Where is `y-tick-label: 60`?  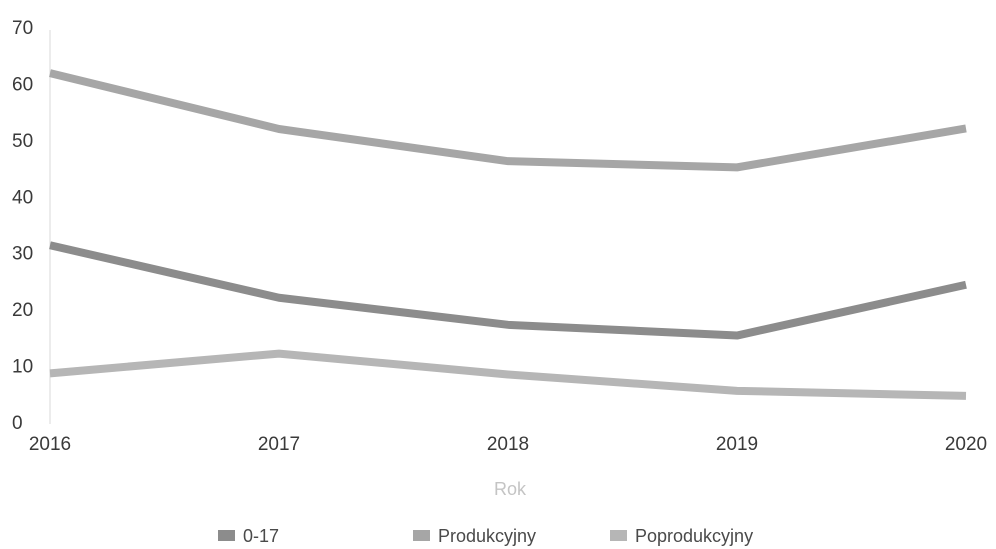 y-tick-label: 60 is located at coordinates (22, 84).